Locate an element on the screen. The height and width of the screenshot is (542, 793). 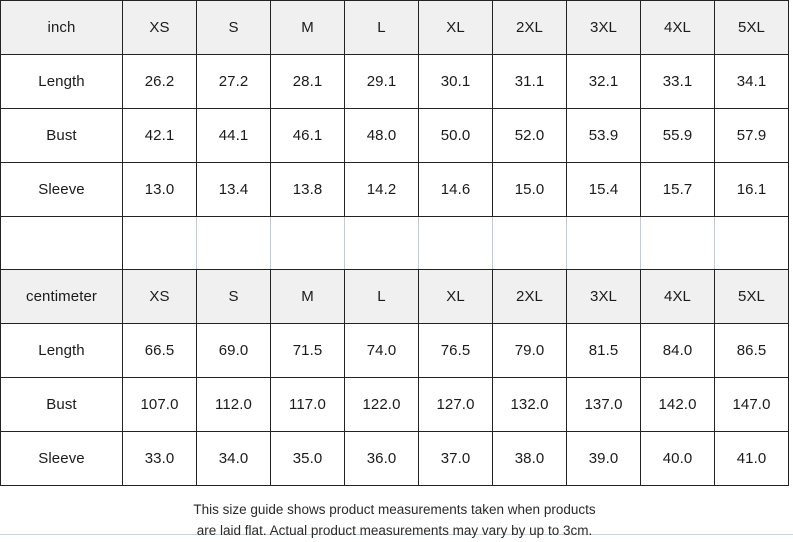
inch-bust-5xl: 57.9 is located at coordinates (751, 135).